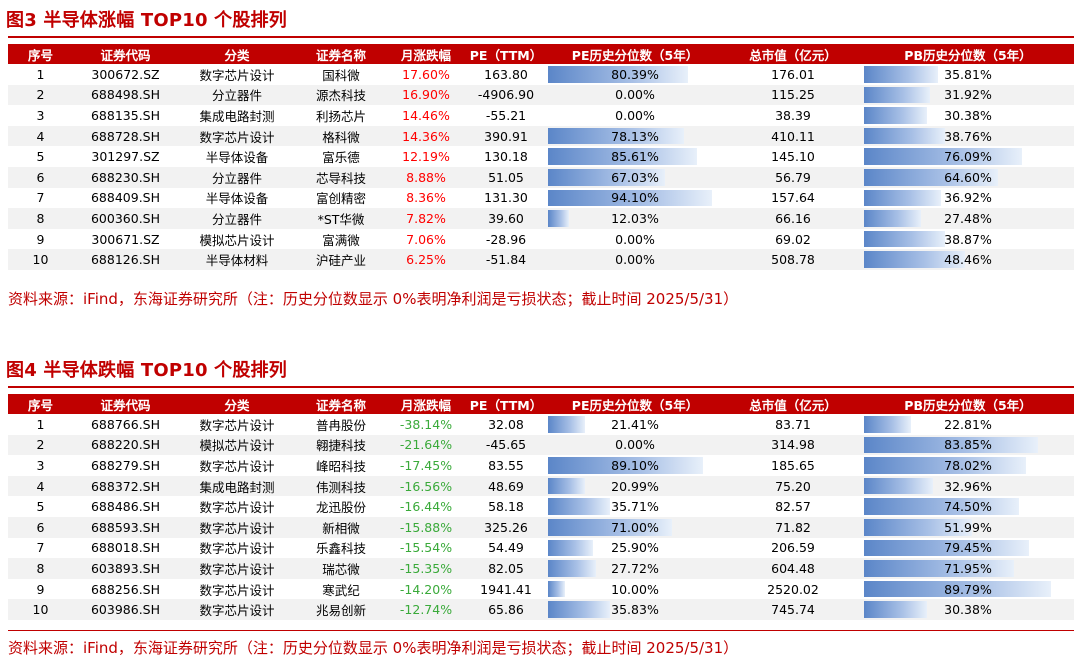 Image resolution: width=1080 pixels, height=666 pixels. I want to click on monthly-change-cell: -15.54%, so click(426, 548).